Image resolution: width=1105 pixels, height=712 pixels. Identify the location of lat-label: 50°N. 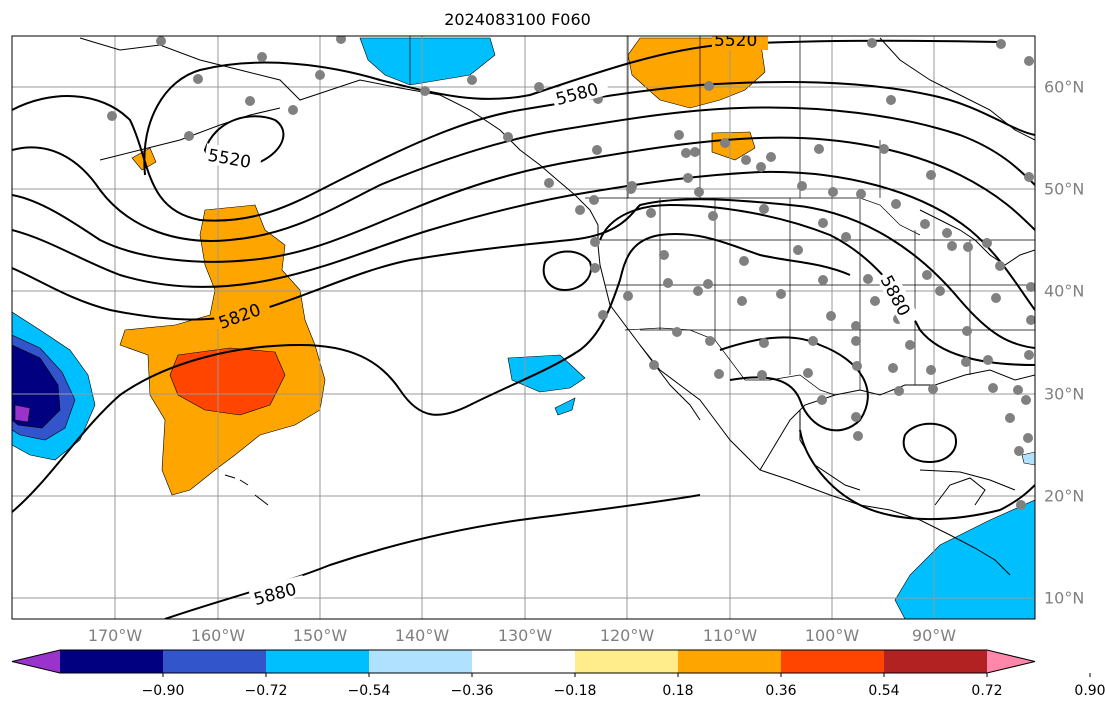
(1064, 189).